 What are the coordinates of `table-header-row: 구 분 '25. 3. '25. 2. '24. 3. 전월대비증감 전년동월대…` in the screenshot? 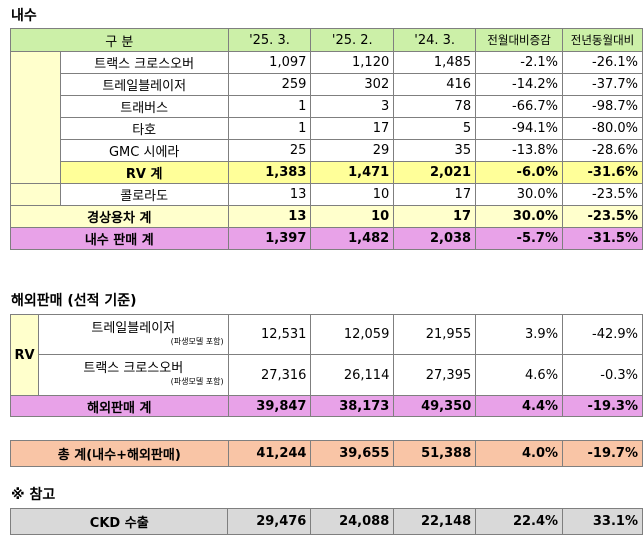 It's located at (326, 40).